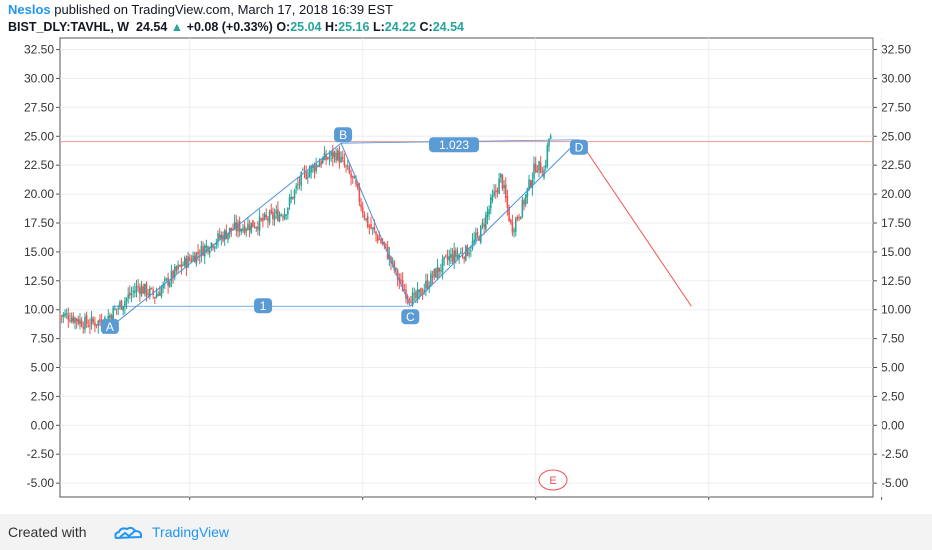 The width and height of the screenshot is (932, 550). I want to click on label-text: D, so click(579, 148).